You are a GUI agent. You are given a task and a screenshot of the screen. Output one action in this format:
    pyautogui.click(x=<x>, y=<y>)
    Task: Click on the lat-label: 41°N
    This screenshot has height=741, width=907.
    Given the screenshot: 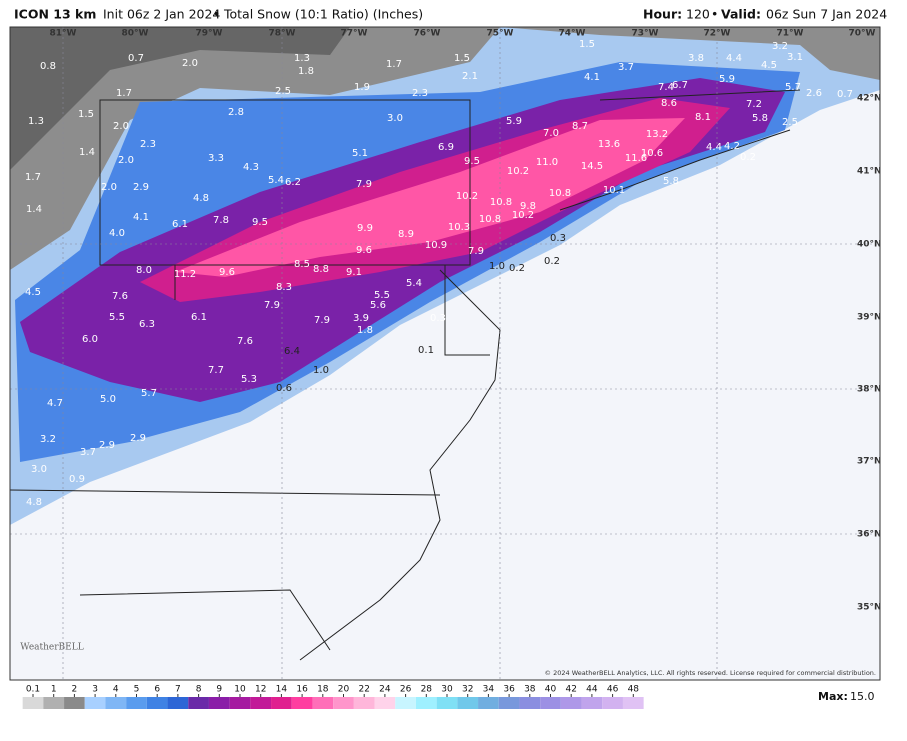 What is the action you would take?
    pyautogui.click(x=869, y=172)
    